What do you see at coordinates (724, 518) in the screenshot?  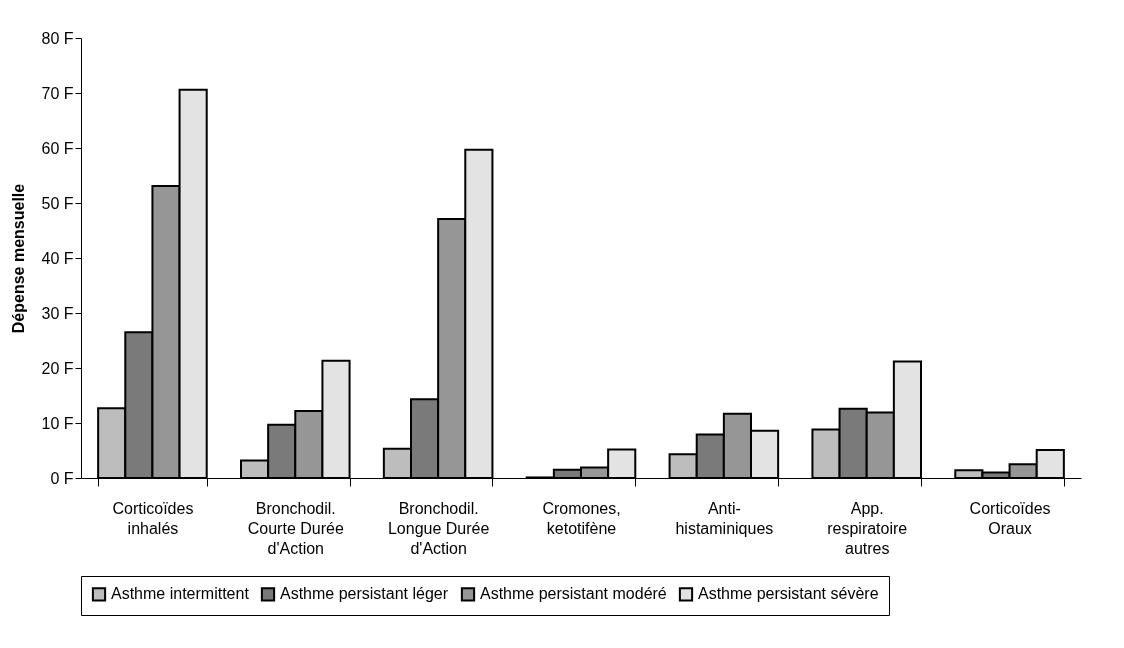 I see `x-tick-label: Anti-histaminiques` at bounding box center [724, 518].